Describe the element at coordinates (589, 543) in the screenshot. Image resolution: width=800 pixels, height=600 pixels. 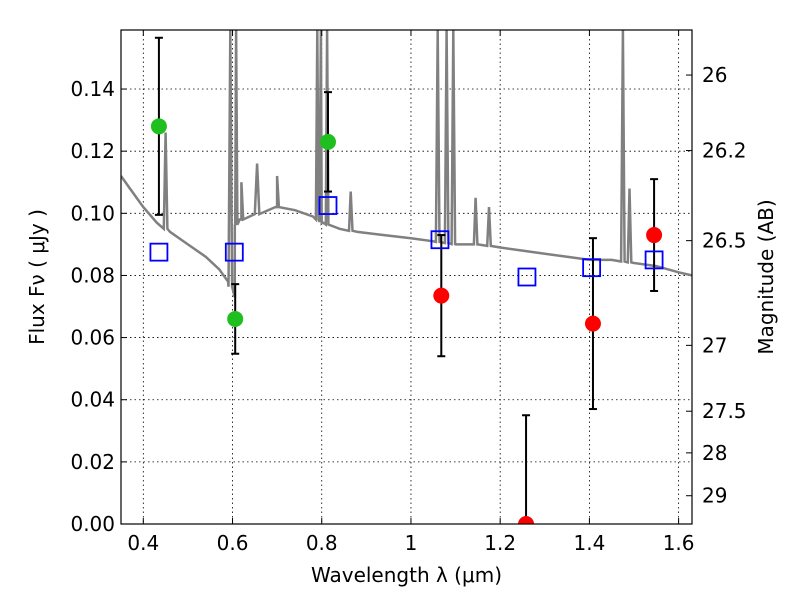
I see `x-tick-label: 1.4` at that location.